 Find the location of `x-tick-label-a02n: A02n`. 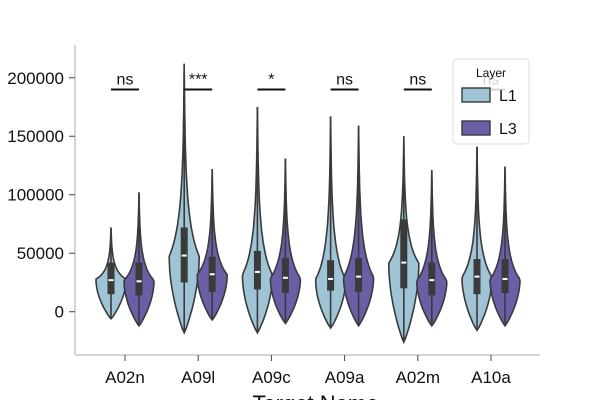

x-tick-label-a02n: A02n is located at coordinates (125, 377).